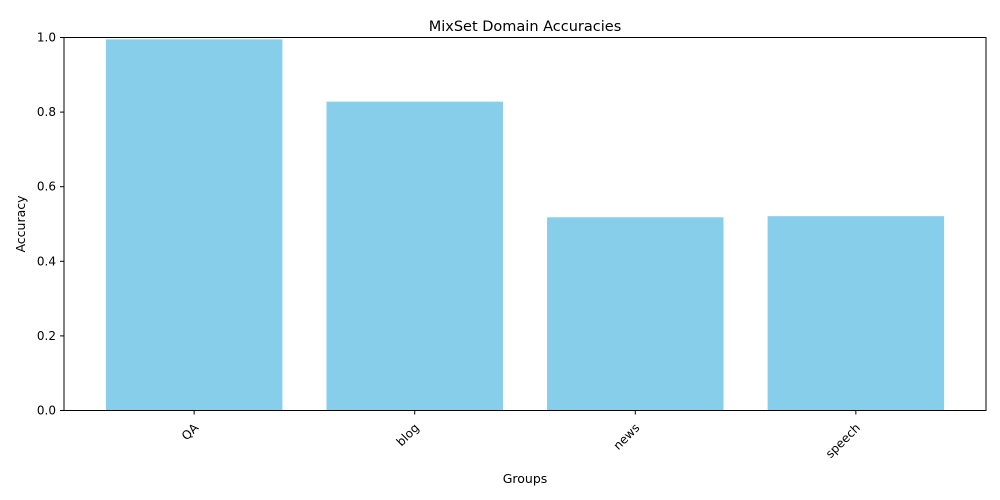 Image resolution: width=1000 pixels, height=500 pixels. I want to click on y-tick-label: 0.6, so click(46, 187).